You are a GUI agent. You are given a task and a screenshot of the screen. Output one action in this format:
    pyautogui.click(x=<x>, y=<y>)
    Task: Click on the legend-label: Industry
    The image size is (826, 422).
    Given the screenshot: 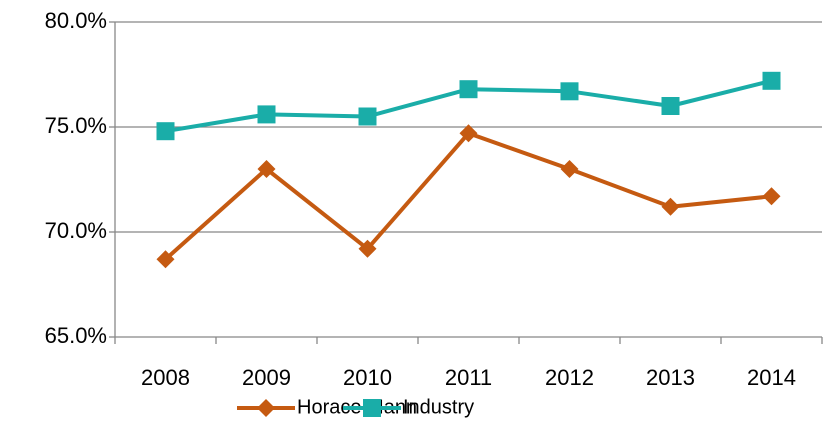 What is the action you would take?
    pyautogui.click(x=438, y=407)
    